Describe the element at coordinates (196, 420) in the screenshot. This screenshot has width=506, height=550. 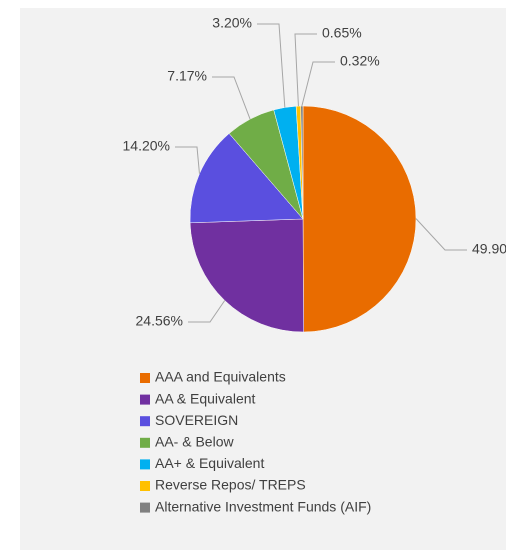
I see `legend-label: SOVEREIGN` at that location.